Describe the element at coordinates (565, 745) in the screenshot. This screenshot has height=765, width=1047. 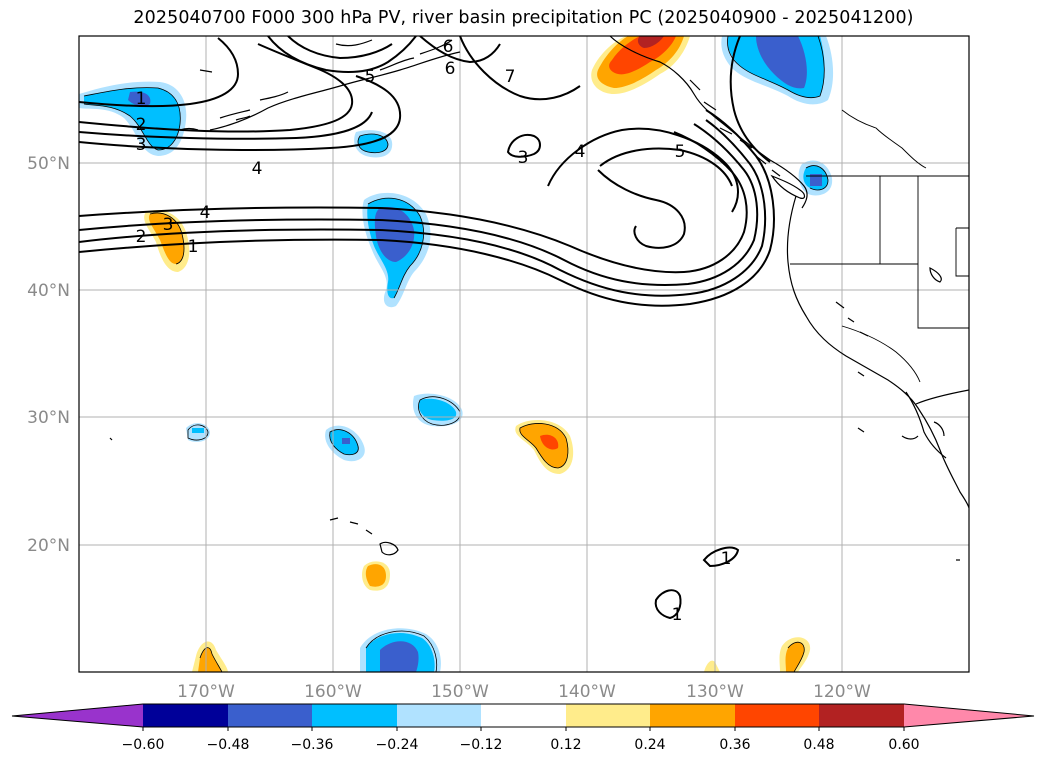
I see `colorbar-tick-label: 0.12` at that location.